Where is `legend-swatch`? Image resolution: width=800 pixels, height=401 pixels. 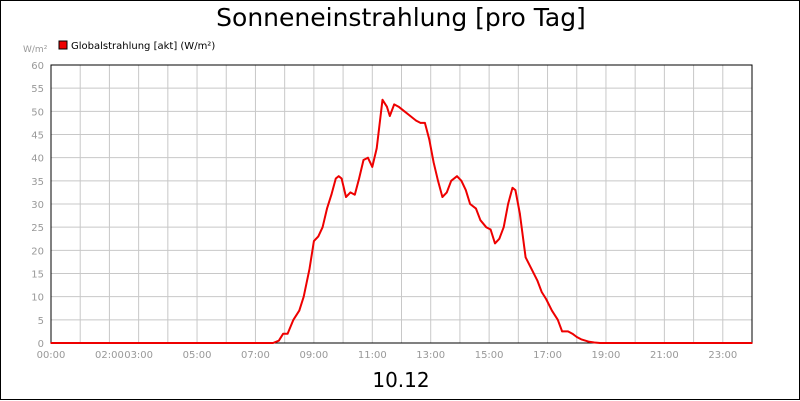
legend-swatch is located at coordinates (63, 45).